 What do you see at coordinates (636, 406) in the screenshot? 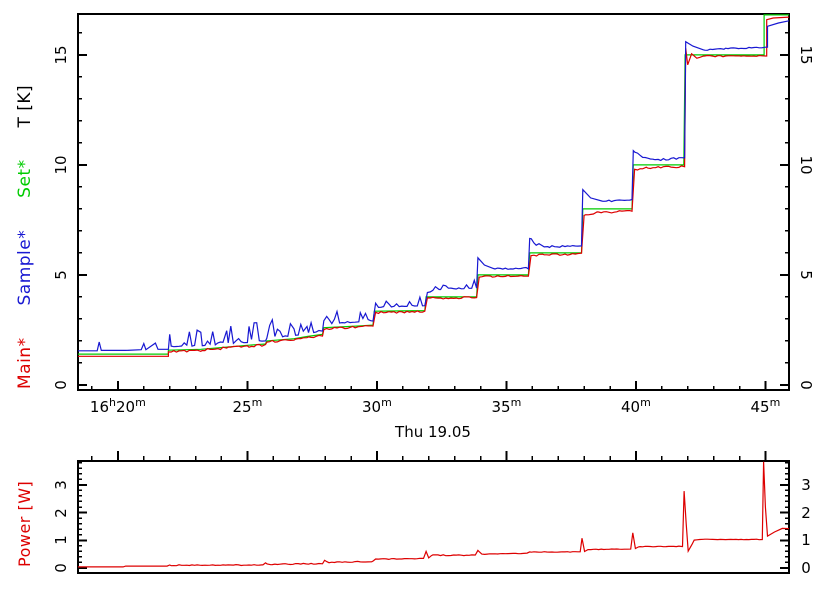
I see `x-tick-label: 40m` at bounding box center [636, 406].